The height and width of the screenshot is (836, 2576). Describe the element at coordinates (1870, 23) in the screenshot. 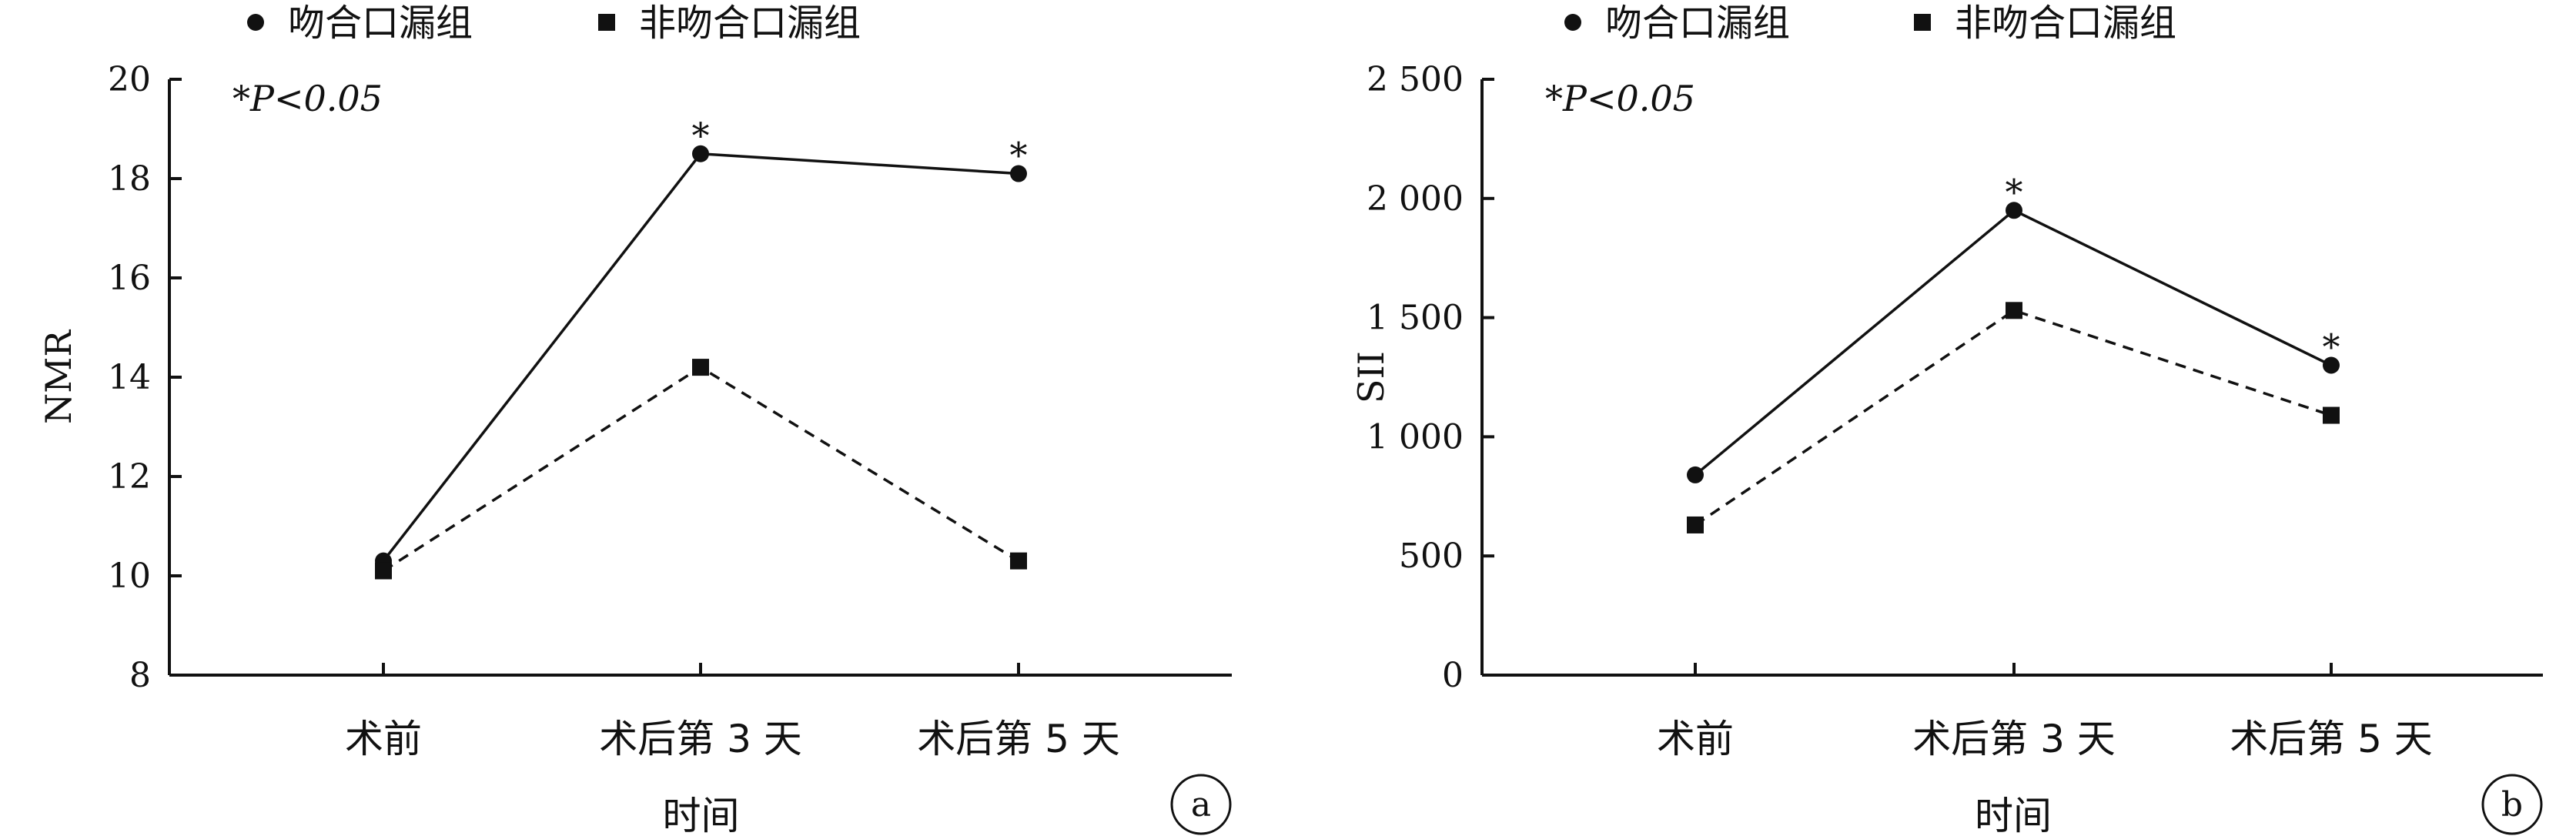

I see `legend-b: 吻合口漏组 非吻合口漏组` at that location.